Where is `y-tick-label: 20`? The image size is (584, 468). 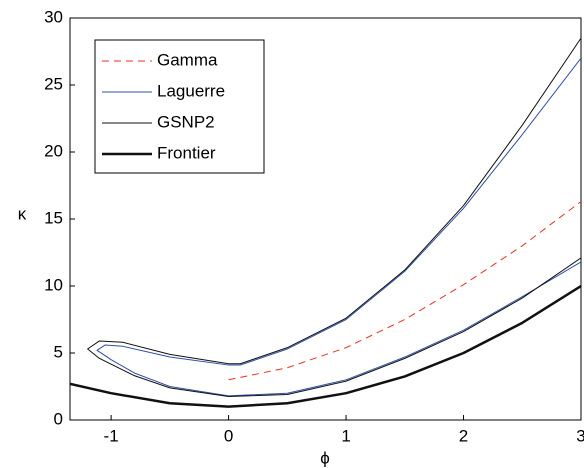
y-tick-label: 20 is located at coordinates (53, 150).